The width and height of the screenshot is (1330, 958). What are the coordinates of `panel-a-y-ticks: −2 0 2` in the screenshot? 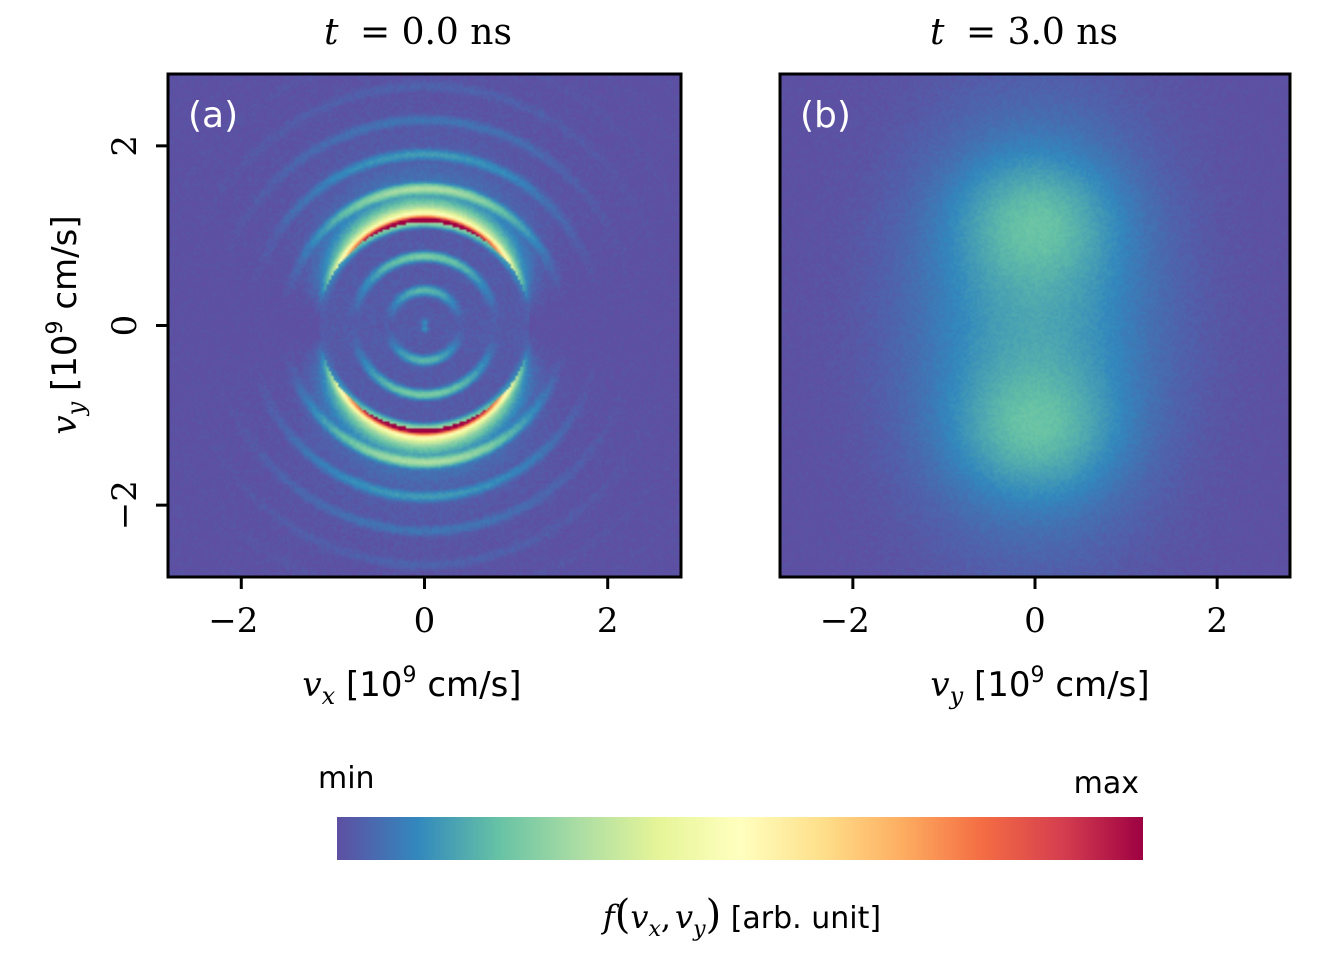 It's located at (136, 332).